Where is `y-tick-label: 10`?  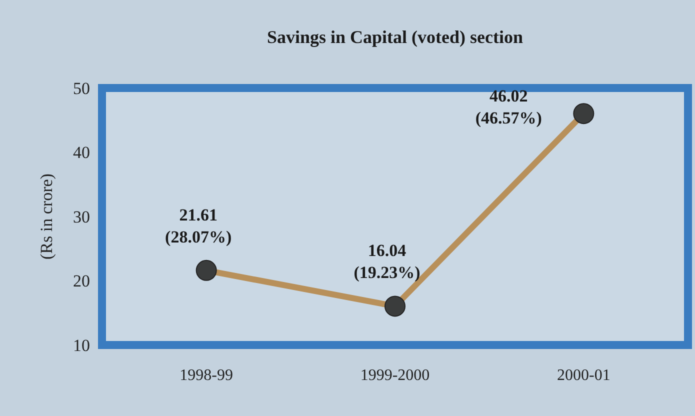 y-tick-label: 10 is located at coordinates (81, 345).